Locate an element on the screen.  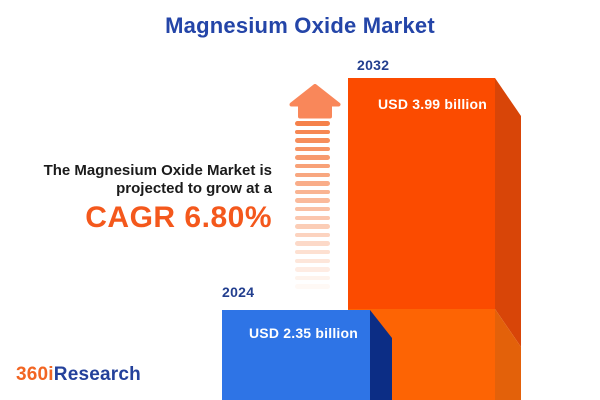
logo-suffix: Research is located at coordinates (97, 374).